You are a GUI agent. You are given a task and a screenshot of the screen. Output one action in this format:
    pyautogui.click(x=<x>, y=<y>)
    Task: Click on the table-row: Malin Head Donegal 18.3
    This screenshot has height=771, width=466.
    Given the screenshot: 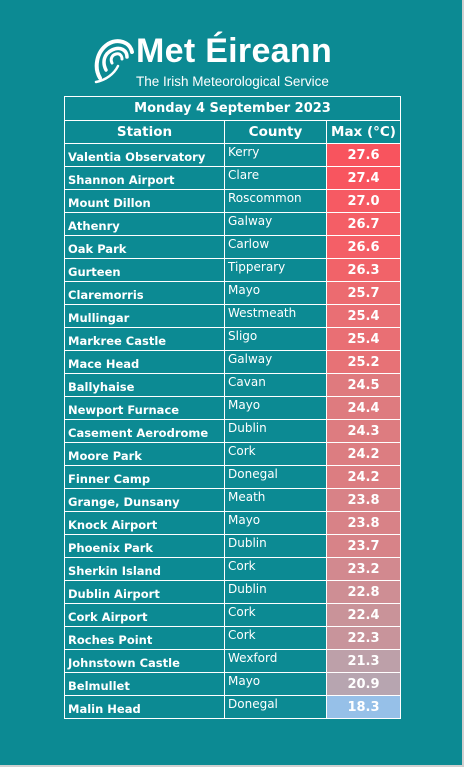 What is the action you would take?
    pyautogui.click(x=232, y=707)
    